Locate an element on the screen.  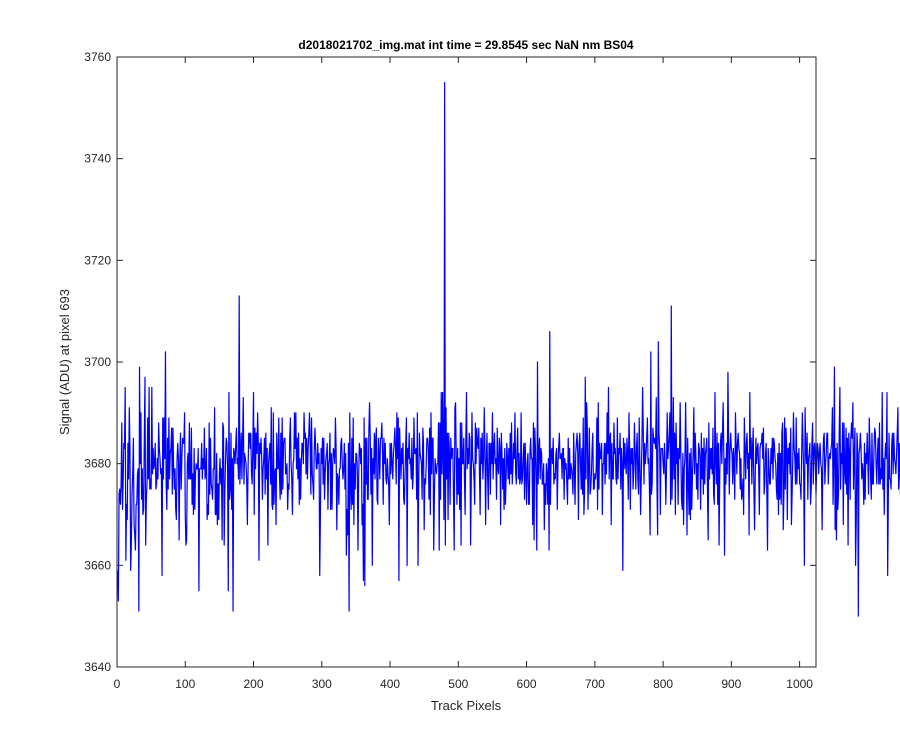
x-tick-label-200: 200 is located at coordinates (254, 684).